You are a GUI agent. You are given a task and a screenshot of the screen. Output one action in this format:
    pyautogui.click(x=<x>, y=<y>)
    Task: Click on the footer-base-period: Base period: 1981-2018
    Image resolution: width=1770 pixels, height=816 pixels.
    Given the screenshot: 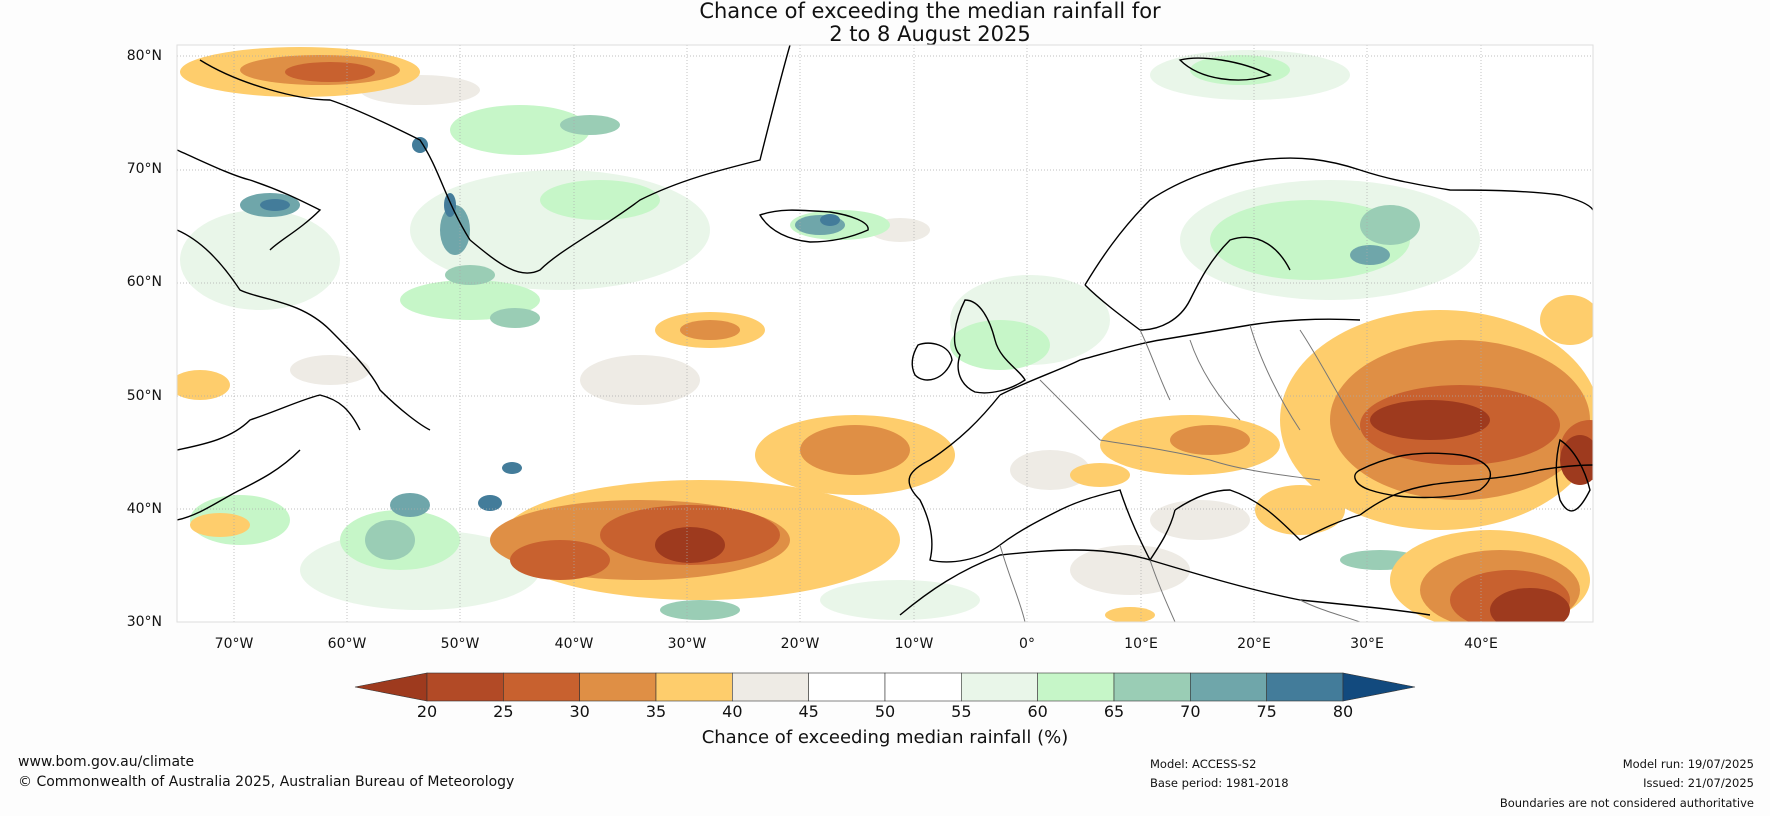 What is the action you would take?
    pyautogui.click(x=1219, y=783)
    